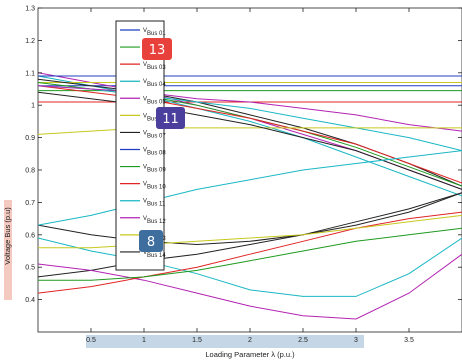 The height and width of the screenshot is (364, 462). What do you see at coordinates (156, 256) in the screenshot?
I see `legend-subscript: Bus 14` at bounding box center [156, 256].